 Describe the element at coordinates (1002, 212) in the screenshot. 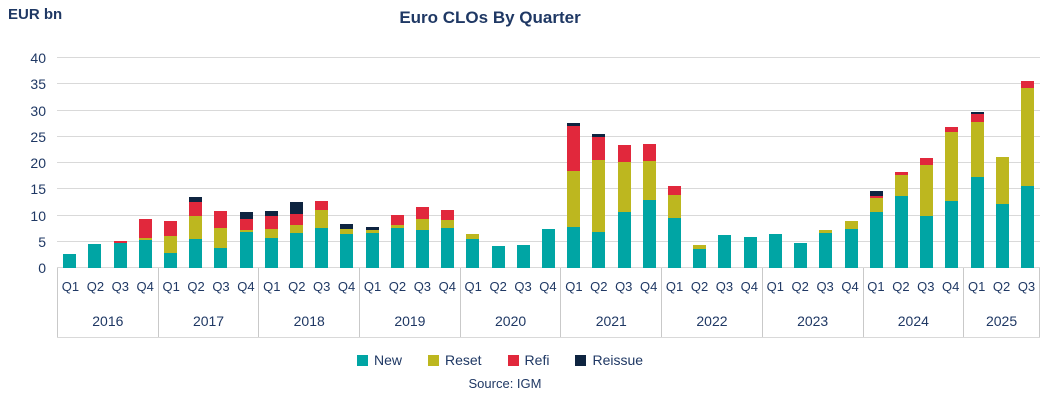

I see `stacked-bar-2025-Q2` at that location.